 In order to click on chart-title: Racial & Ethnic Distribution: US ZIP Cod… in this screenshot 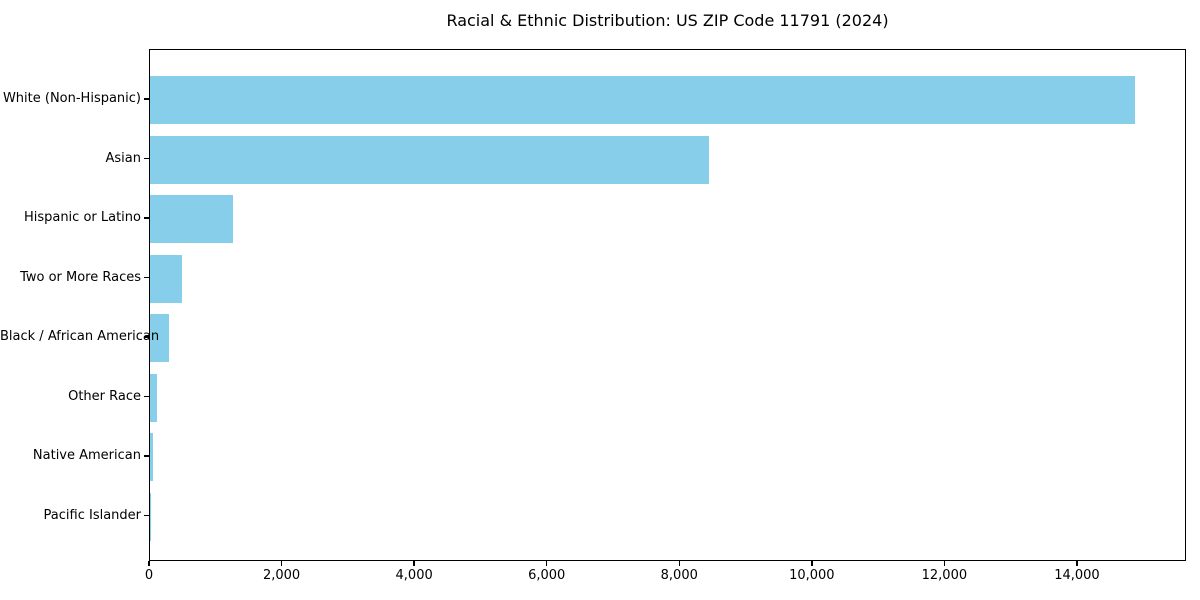, I will do `click(667, 20)`.